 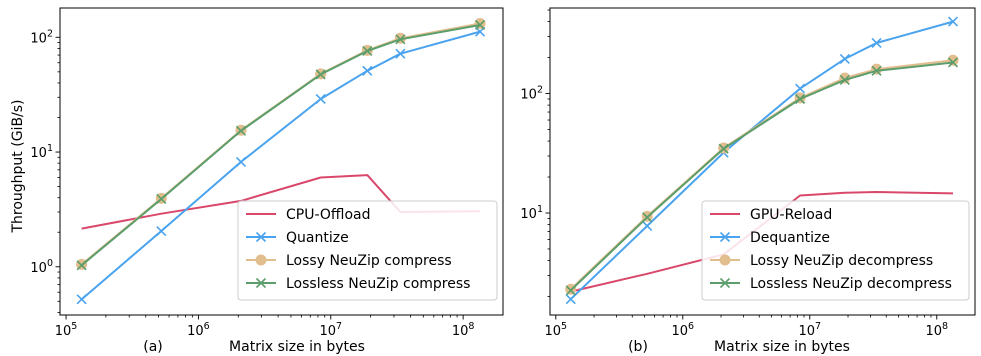 I want to click on legend-label: Quantize, so click(x=317, y=238).